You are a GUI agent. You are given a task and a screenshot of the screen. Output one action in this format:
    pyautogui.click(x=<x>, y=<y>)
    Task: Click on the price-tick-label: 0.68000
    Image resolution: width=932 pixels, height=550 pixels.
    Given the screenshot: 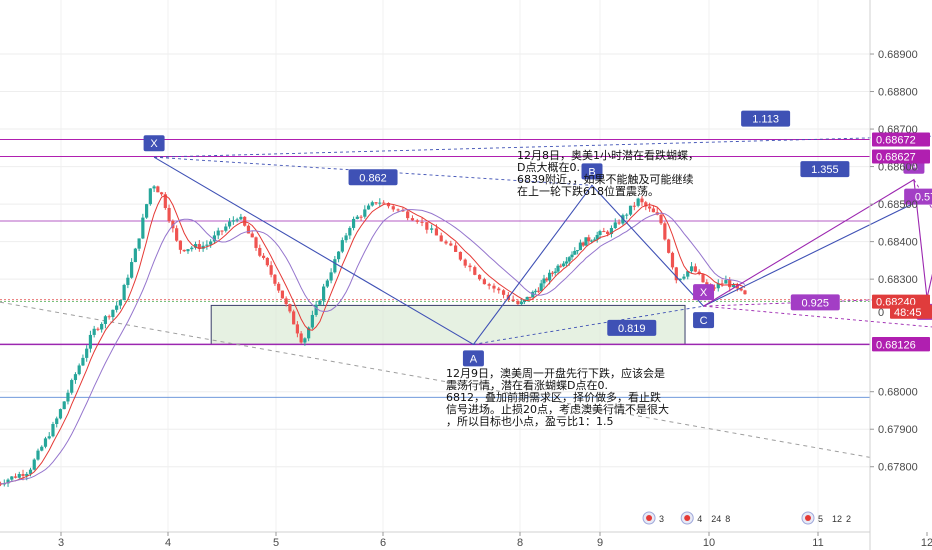 What is the action you would take?
    pyautogui.click(x=898, y=393)
    